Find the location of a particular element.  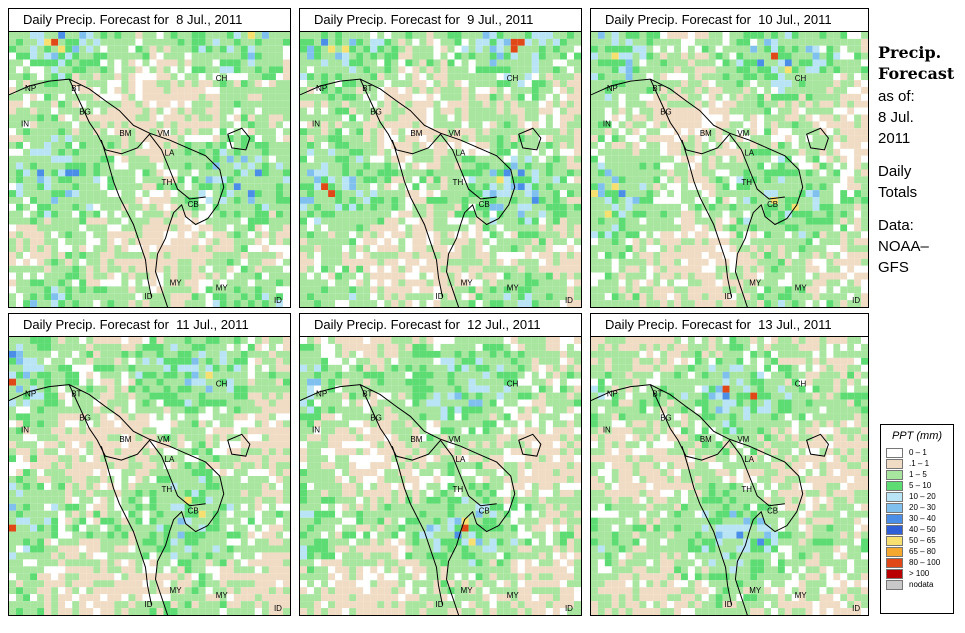

legend-item: .1 – 1 is located at coordinates (919, 464).